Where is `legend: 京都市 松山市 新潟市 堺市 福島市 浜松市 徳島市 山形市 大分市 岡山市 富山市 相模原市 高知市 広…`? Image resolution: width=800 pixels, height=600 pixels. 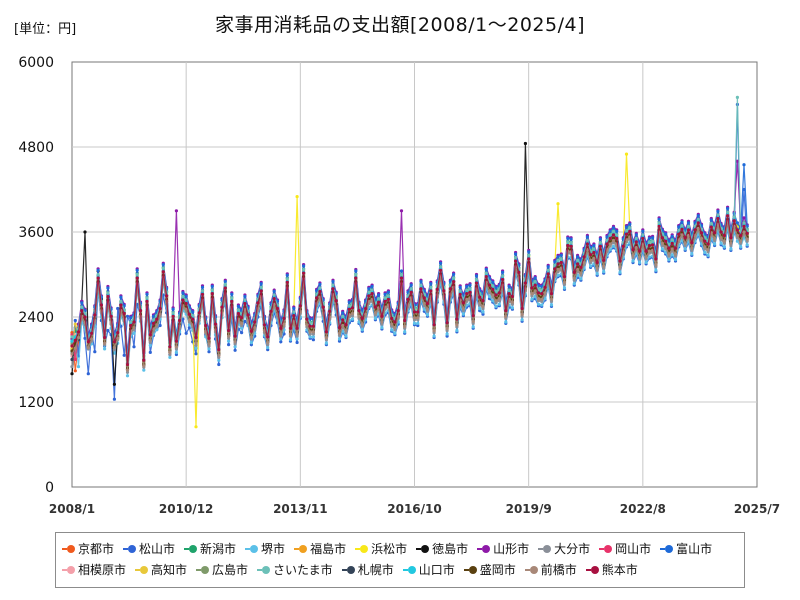
legend: 京都市 松山市 新潟市 堺市 福島市 浜松市 徳島市 山形市 大分市 岡山市 富山市 相模原市 高知市 広… is located at coordinates (400, 560).